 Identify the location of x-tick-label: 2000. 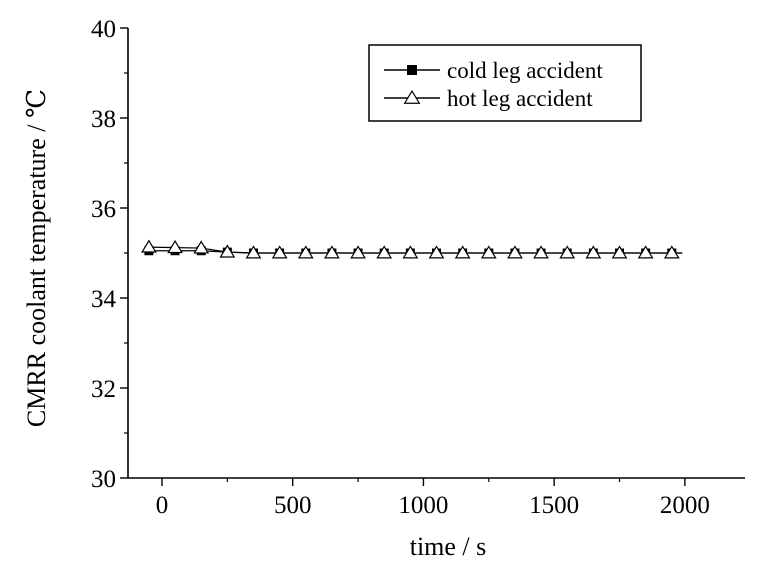
(685, 505).